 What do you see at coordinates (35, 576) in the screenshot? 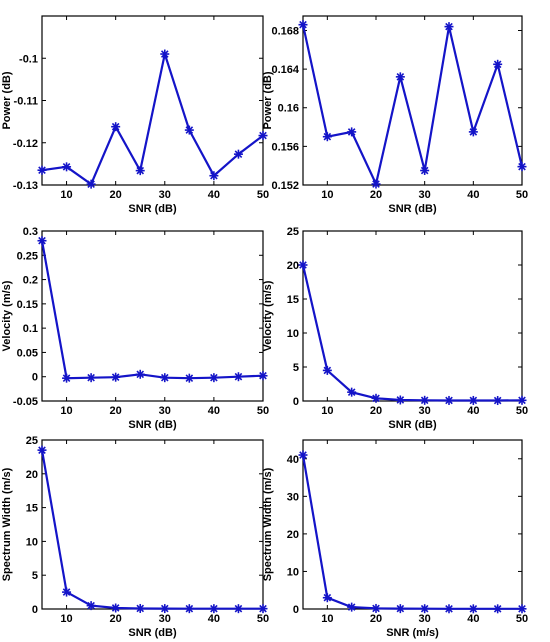
I see `y-tick-label: 5` at bounding box center [35, 576].